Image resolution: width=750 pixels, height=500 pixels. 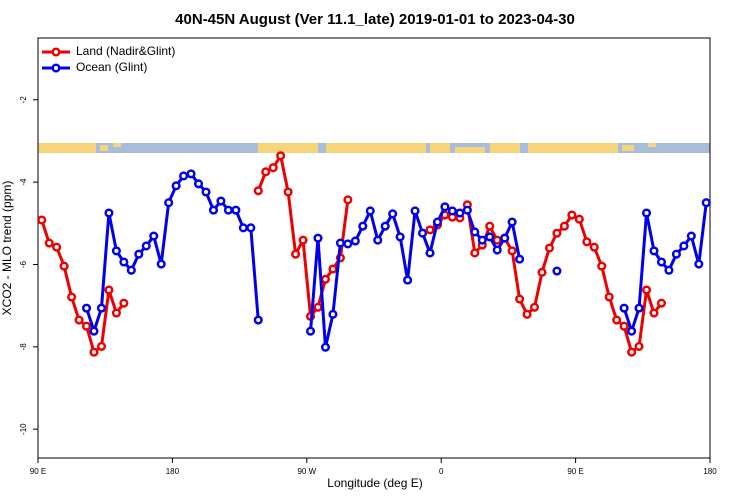 I want to click on y-tick-label: -10, so click(x=23, y=429).